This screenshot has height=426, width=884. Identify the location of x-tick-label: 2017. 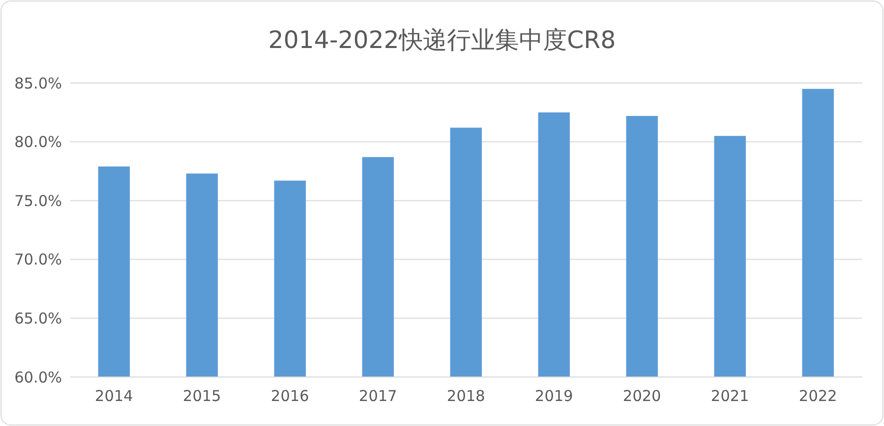
(378, 396).